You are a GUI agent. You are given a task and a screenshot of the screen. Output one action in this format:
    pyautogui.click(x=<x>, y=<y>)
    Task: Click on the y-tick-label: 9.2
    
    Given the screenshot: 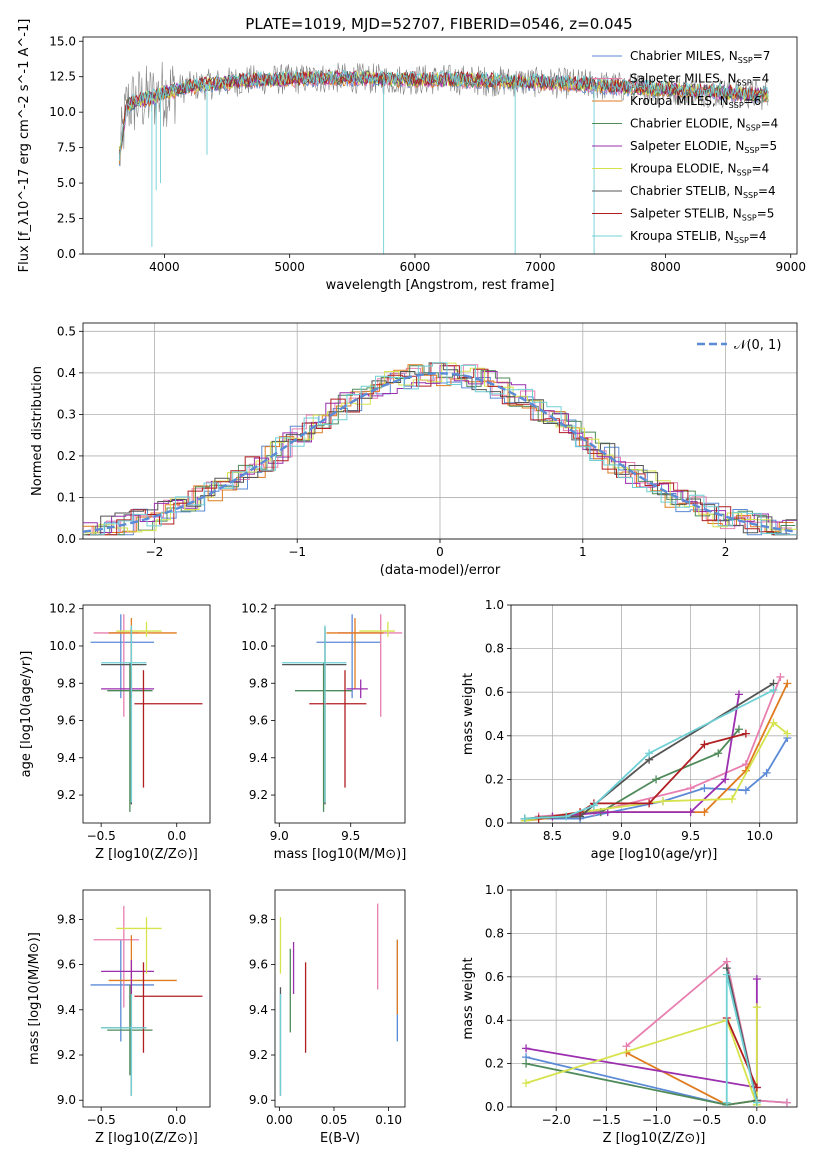 What is the action you would take?
    pyautogui.click(x=66, y=795)
    